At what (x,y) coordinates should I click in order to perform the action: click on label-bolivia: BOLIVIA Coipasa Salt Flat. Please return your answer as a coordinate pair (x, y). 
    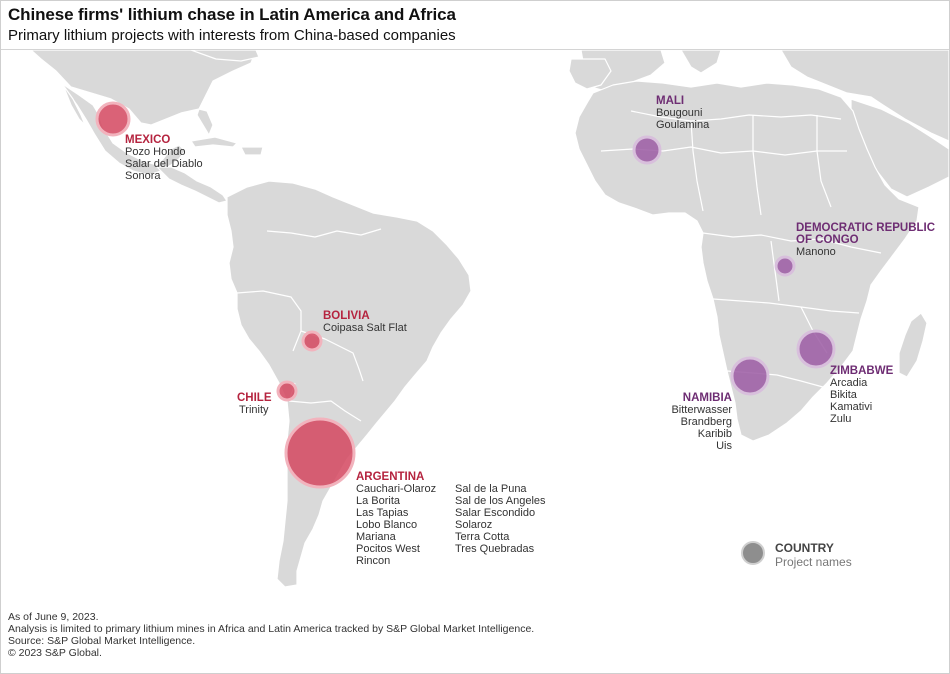
    Looking at the image, I should click on (365, 322).